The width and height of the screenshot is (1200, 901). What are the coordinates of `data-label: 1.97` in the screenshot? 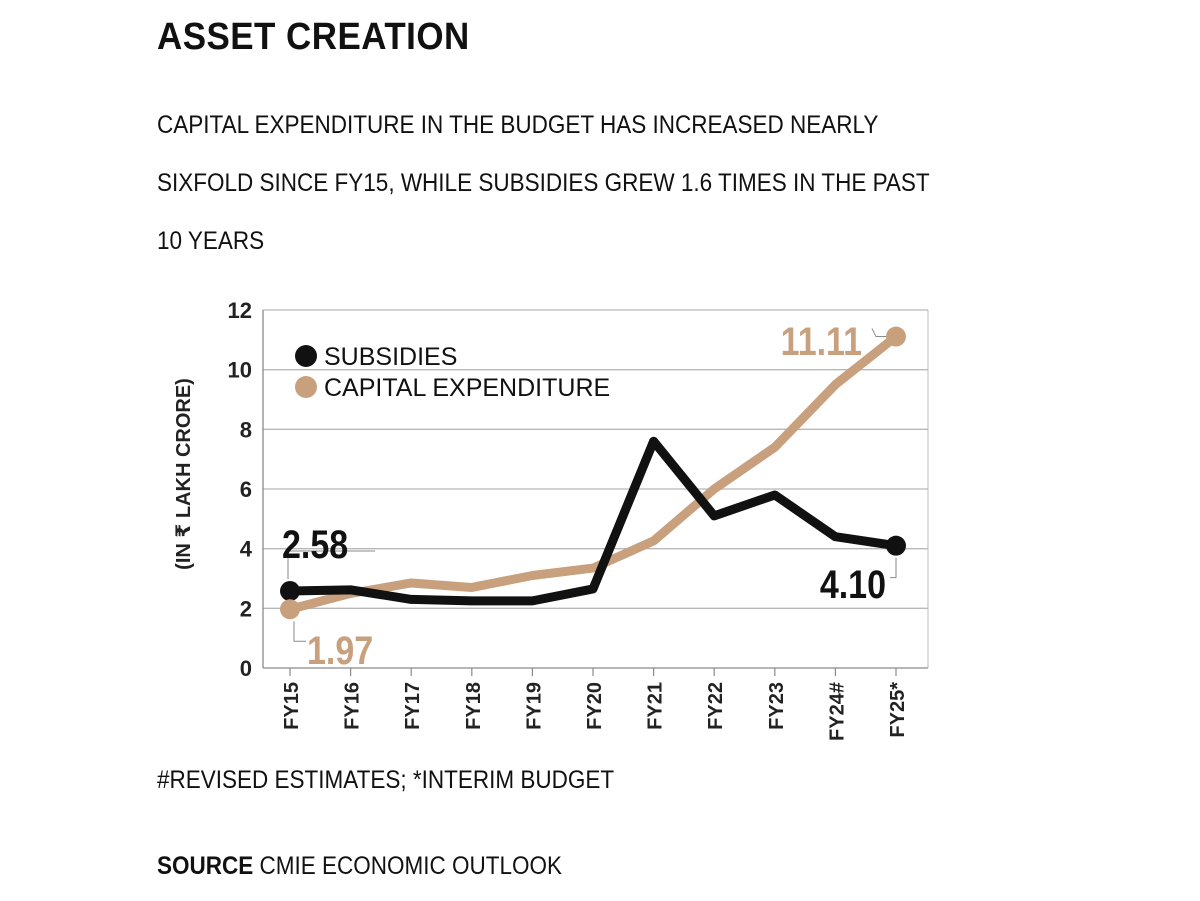 It's located at (340, 649).